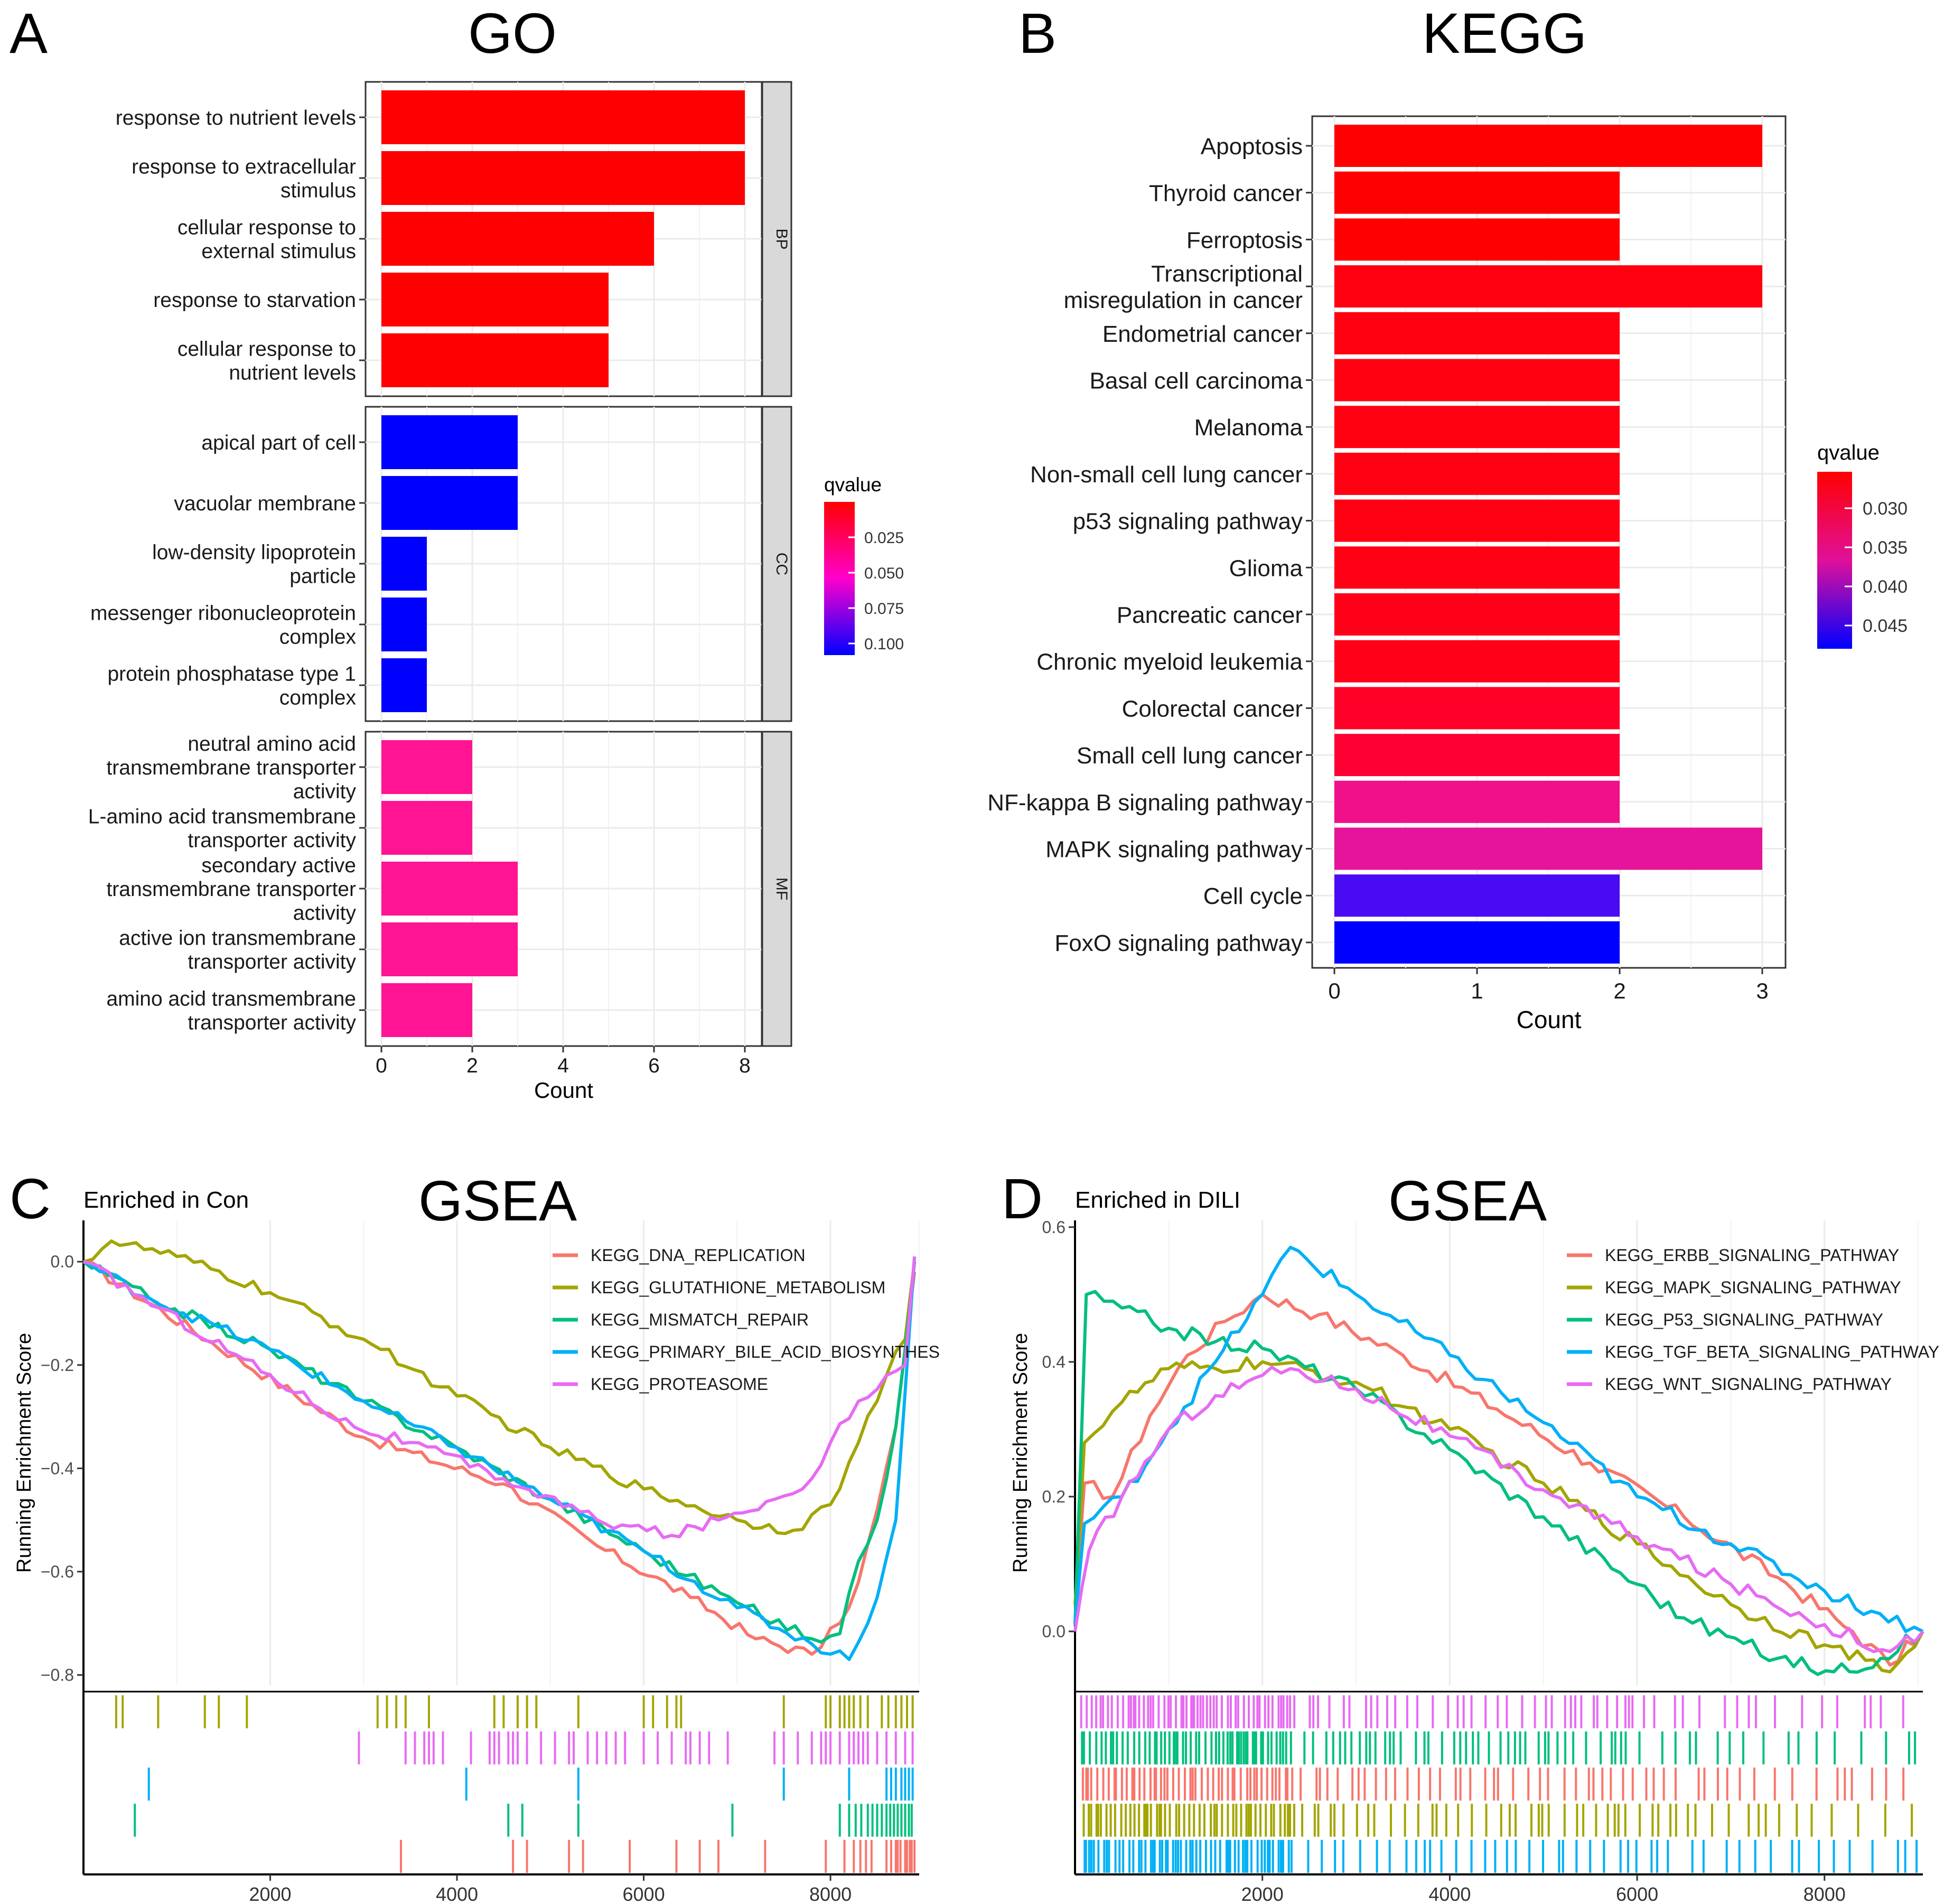  I want to click on y-tick-label: transporter activity, so click(272, 840).